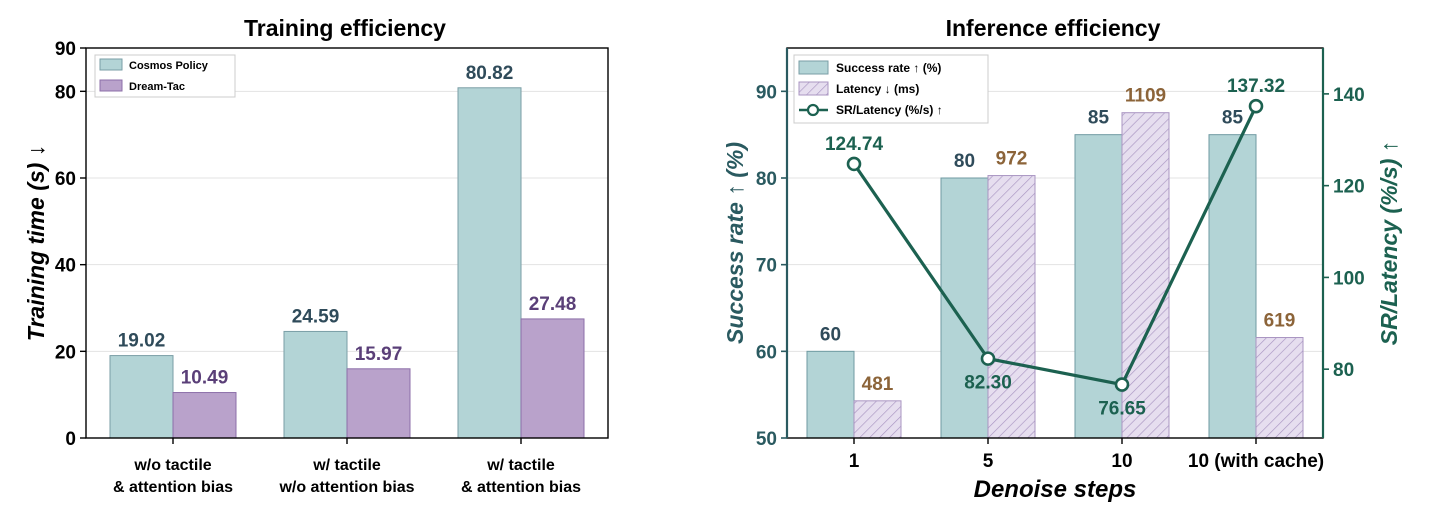 This screenshot has height=519, width=1448. What do you see at coordinates (1145, 96) in the screenshot?
I see `data-label-latency: 1109` at bounding box center [1145, 96].